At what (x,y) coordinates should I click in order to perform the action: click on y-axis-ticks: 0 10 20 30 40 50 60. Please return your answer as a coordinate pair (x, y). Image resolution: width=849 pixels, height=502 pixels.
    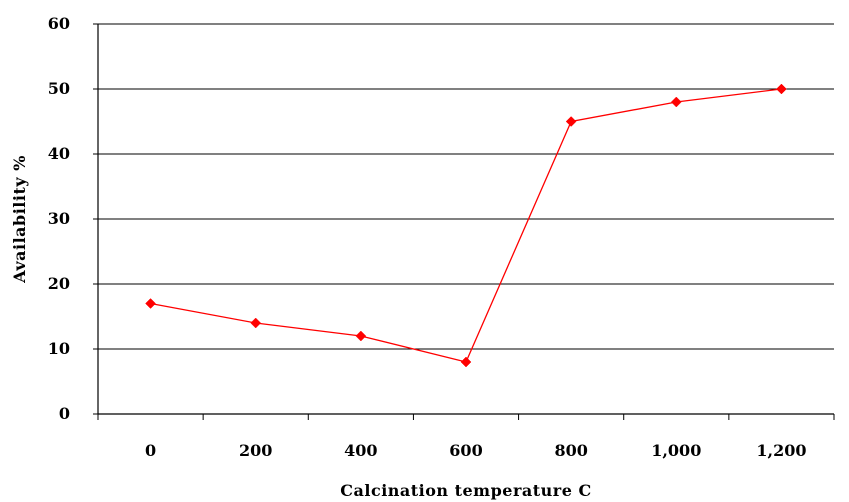
    Looking at the image, I should click on (73, 218).